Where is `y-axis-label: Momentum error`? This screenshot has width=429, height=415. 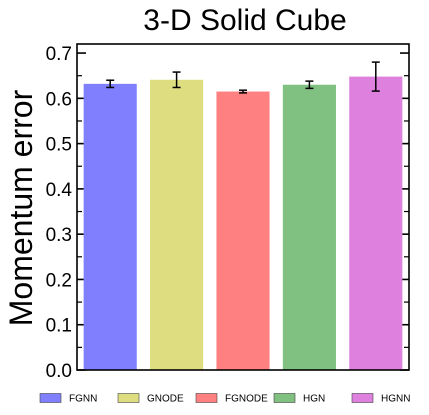
y-axis-label: Momentum error is located at coordinates (21, 207).